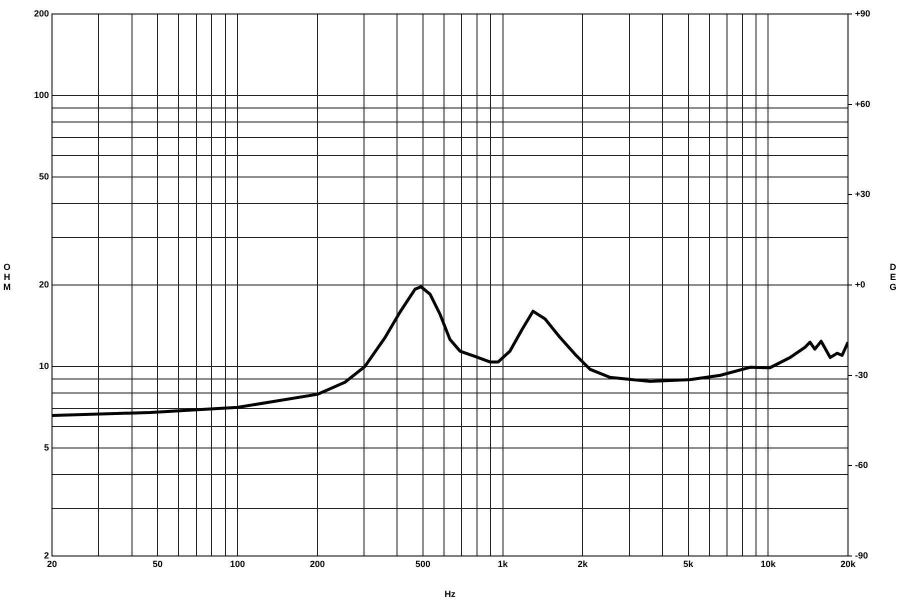  What do you see at coordinates (317, 563) in the screenshot?
I see `x-tick-label: 200` at bounding box center [317, 563].